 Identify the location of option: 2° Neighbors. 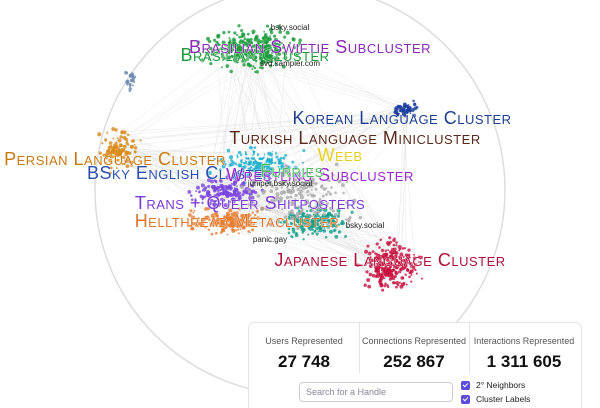
(493, 385).